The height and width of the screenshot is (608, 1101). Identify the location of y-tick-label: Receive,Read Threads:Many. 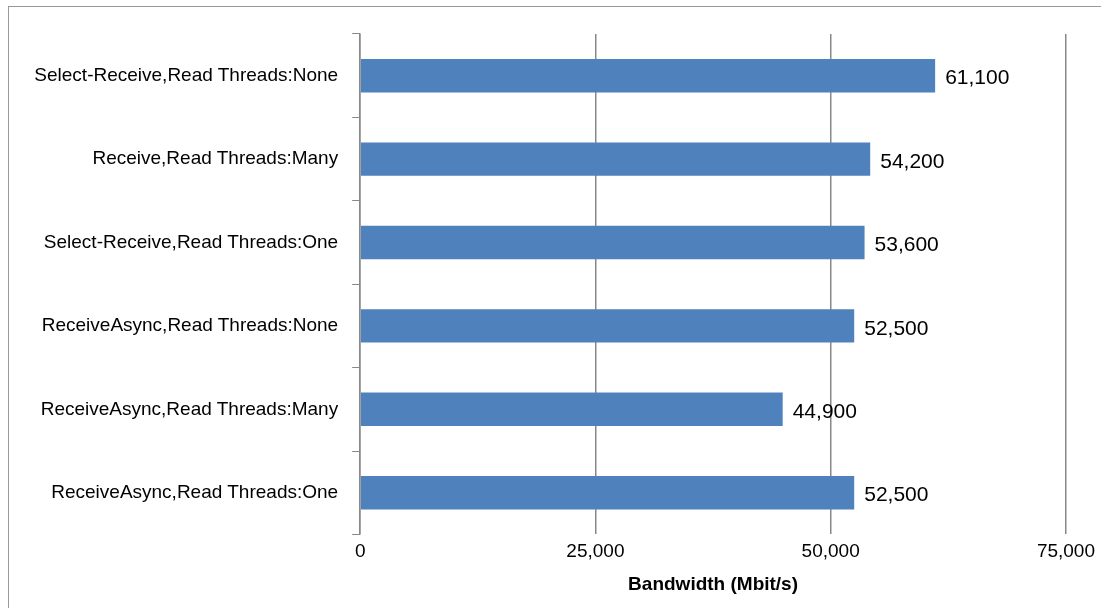
(215, 158).